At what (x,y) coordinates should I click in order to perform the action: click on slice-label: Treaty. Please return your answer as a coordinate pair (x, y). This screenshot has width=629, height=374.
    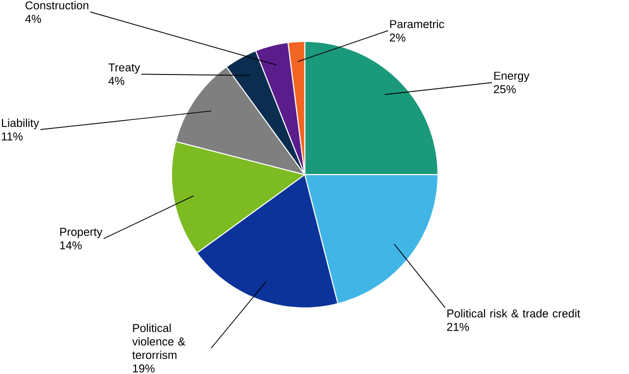
    Looking at the image, I should click on (124, 69).